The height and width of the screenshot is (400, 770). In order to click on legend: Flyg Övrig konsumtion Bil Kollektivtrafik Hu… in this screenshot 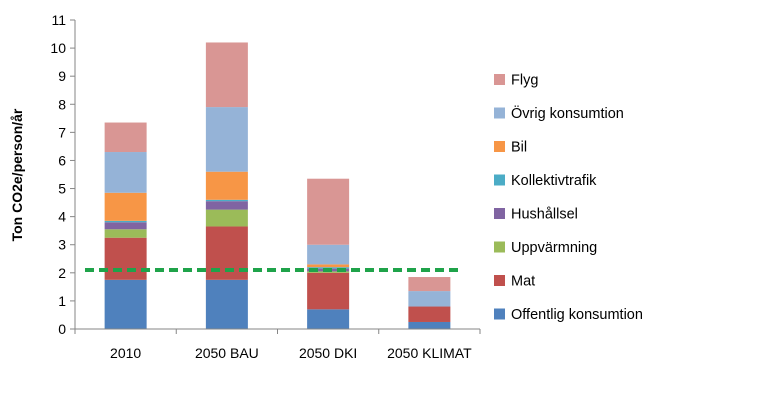, I will do `click(568, 198)`.